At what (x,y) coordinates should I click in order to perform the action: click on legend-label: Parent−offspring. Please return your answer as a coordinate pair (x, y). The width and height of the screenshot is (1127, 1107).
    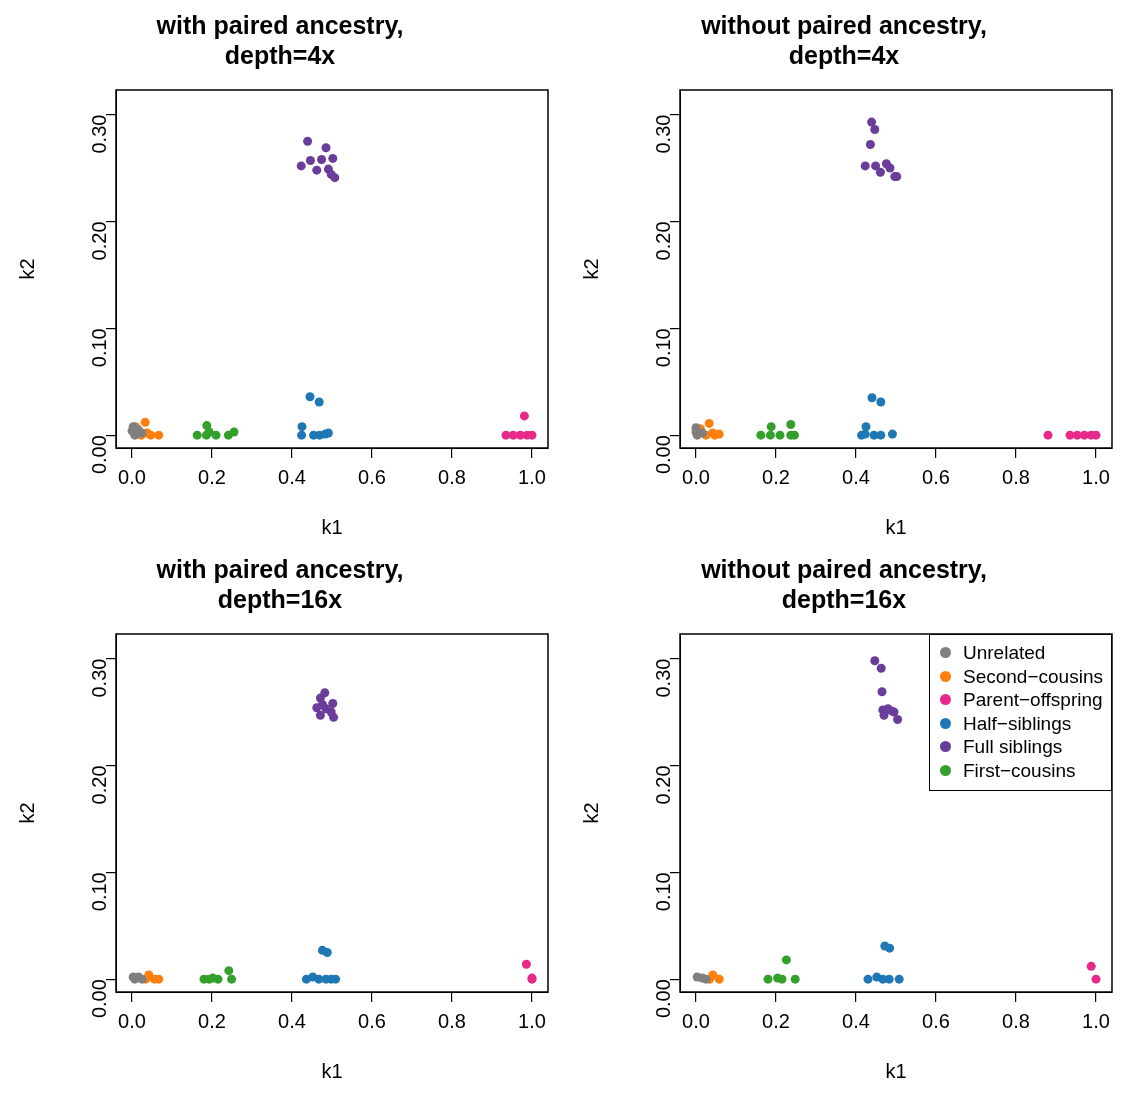
    Looking at the image, I should click on (1033, 700).